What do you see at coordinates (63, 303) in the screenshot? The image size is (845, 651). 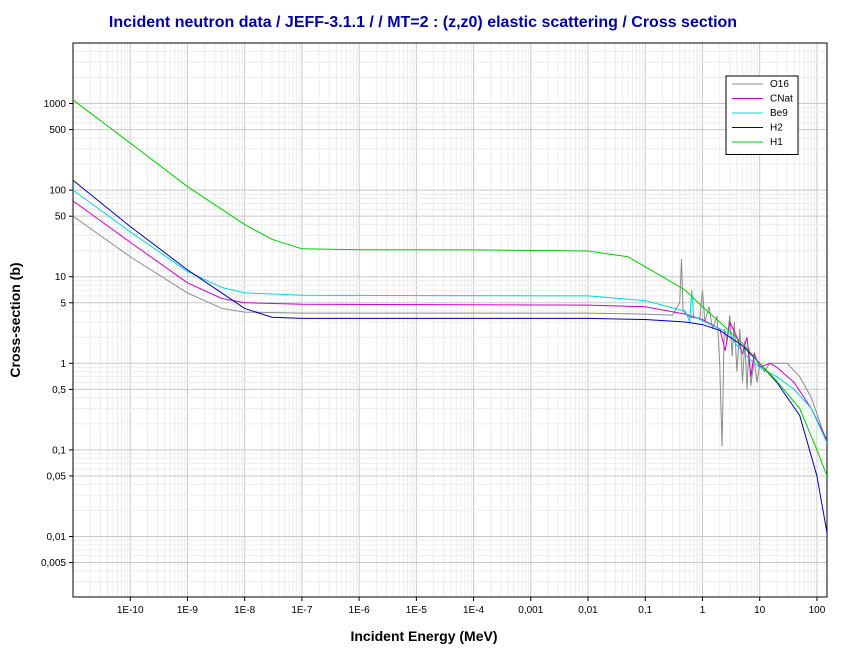 I see `y-tick-label: 5` at bounding box center [63, 303].